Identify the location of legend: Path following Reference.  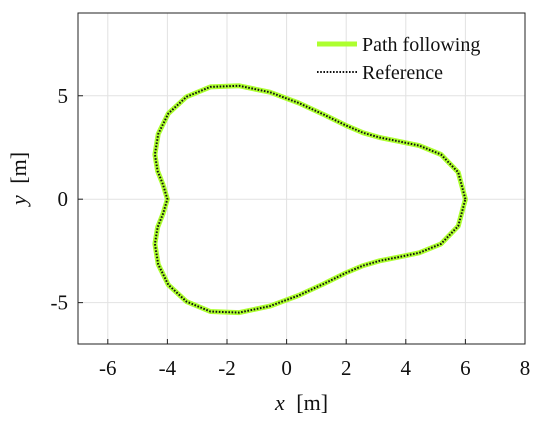
(398, 59).